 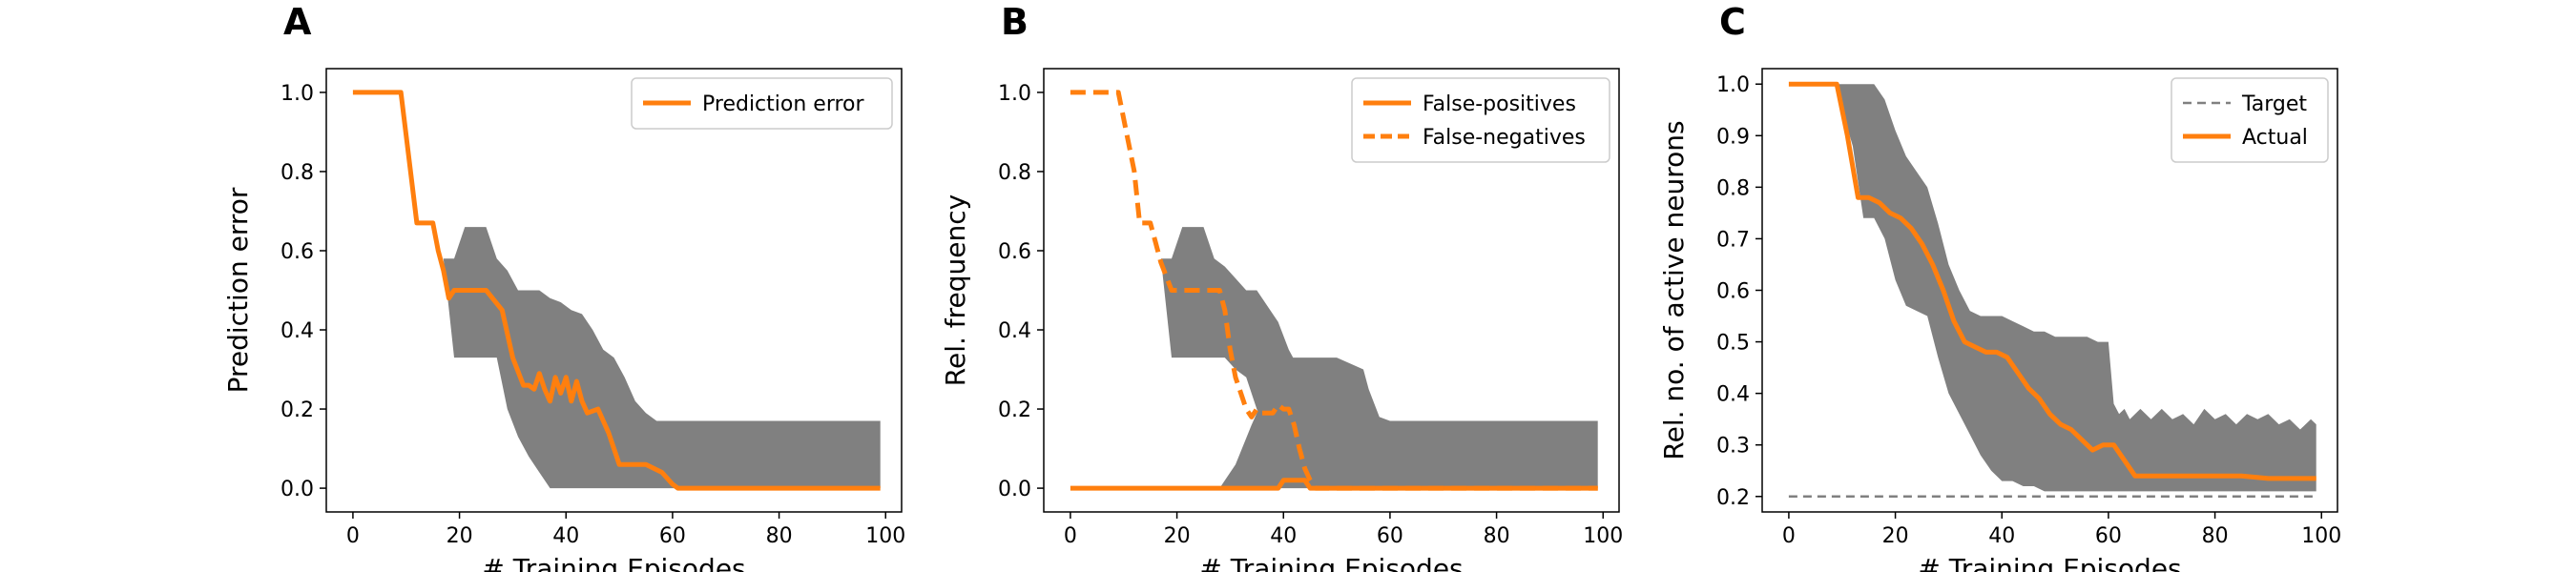 What do you see at coordinates (297, 22) in the screenshot?
I see `panel-letter: A` at bounding box center [297, 22].